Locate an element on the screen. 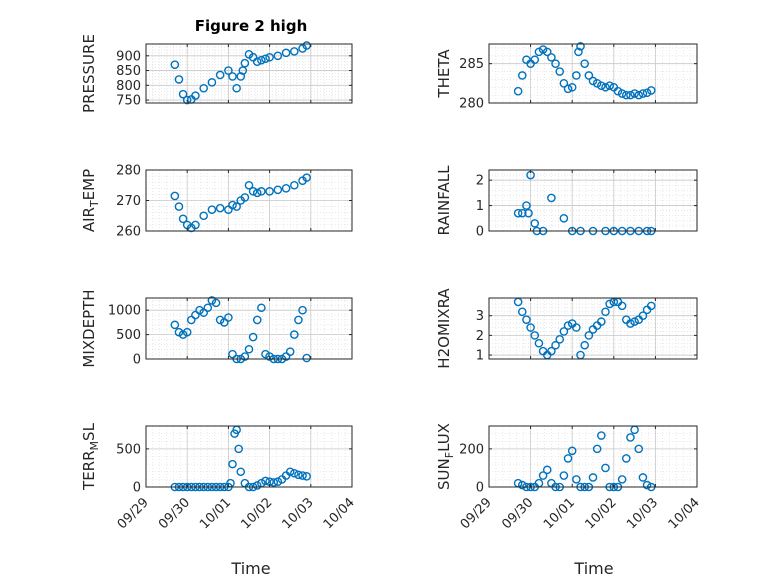 The image size is (778, 583). y-axis-label: RAINFALL is located at coordinates (444, 200).